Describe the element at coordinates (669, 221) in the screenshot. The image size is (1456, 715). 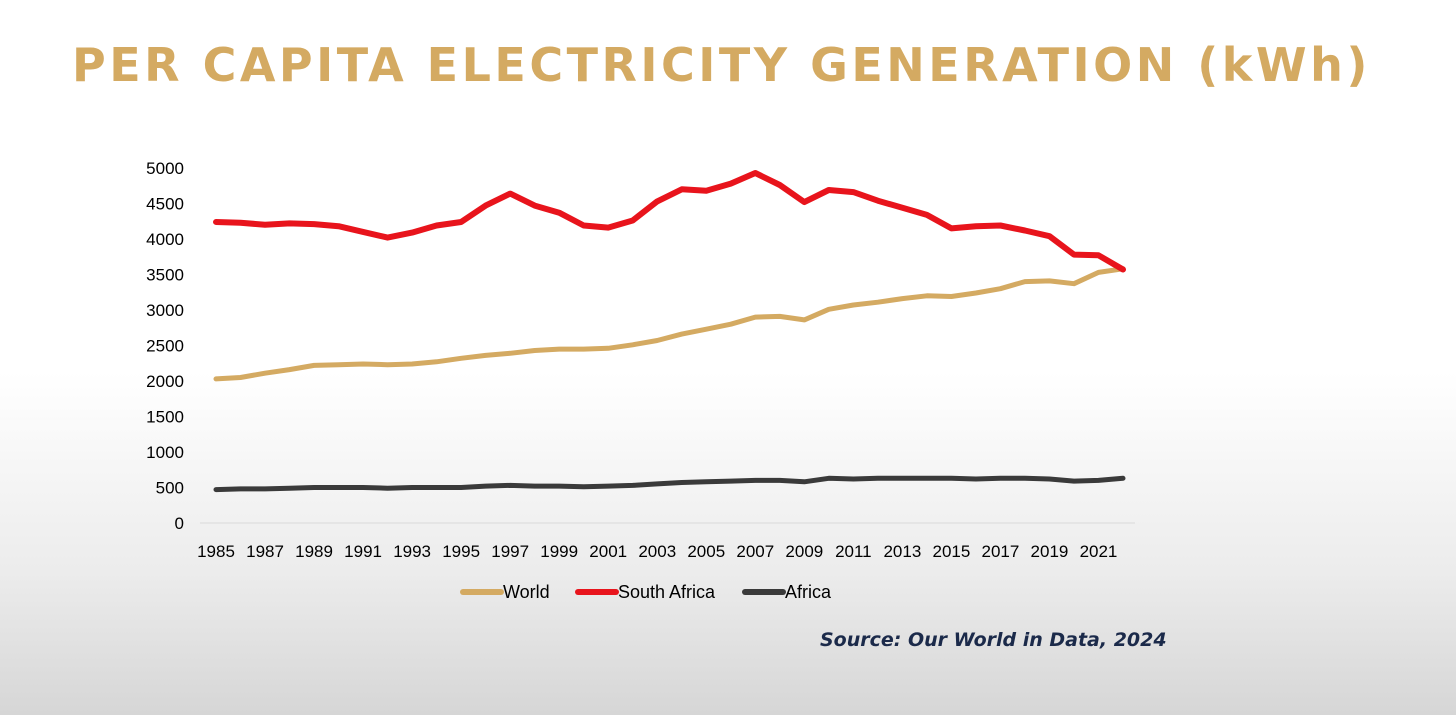
I see `series-line-south-africa` at that location.